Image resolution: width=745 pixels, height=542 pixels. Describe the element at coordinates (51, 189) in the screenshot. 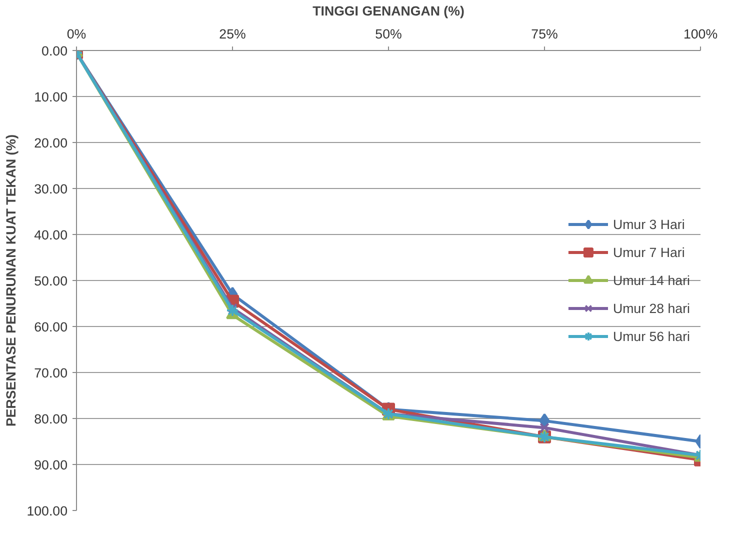

I see `y-tick-label: 30.00` at that location.